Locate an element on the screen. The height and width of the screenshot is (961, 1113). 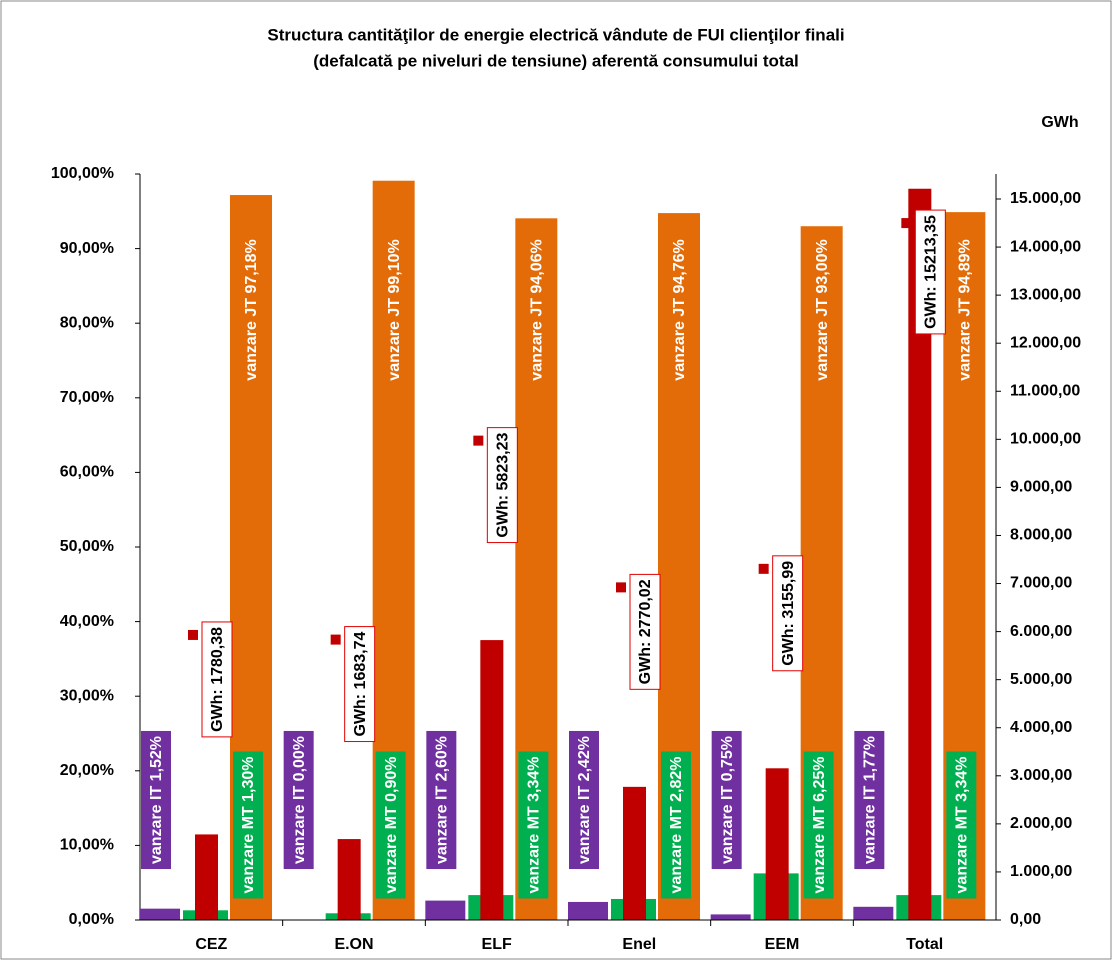
data-label: vanzare JT 94,76% is located at coordinates (679, 309).